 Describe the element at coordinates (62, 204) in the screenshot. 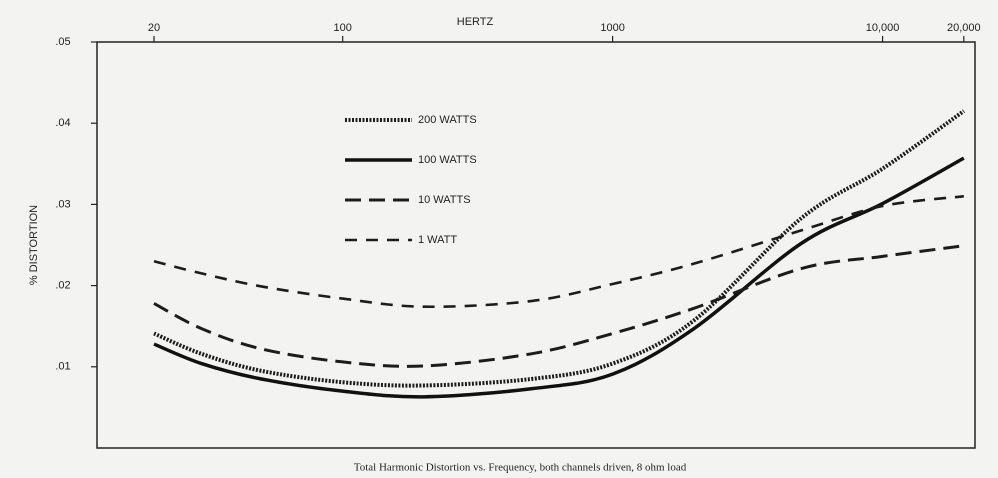

I see `y-tick-label: .03` at that location.